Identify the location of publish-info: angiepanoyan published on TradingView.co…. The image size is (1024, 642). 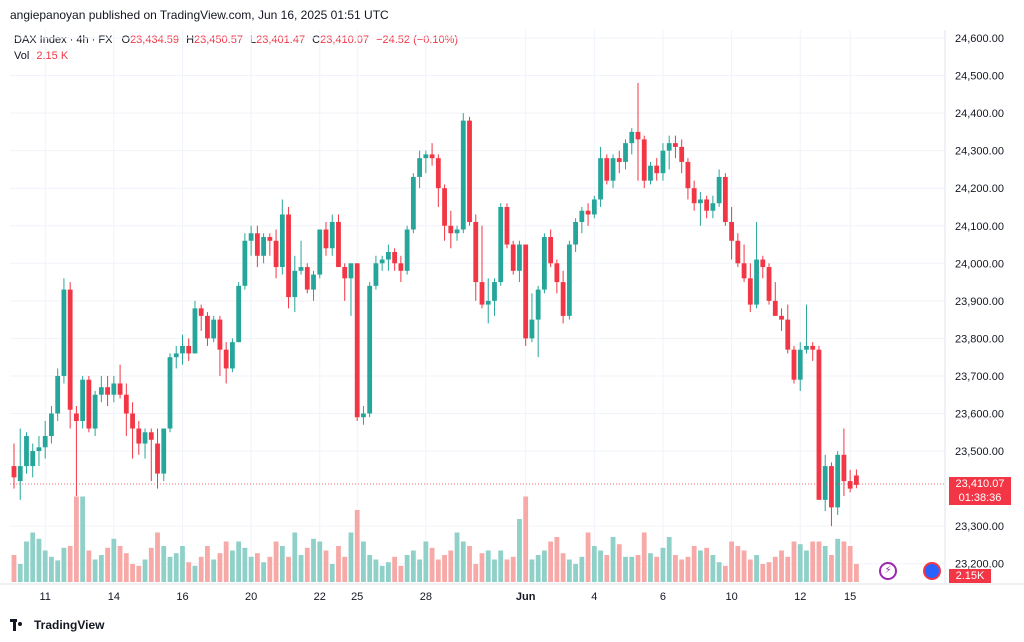
(199, 15).